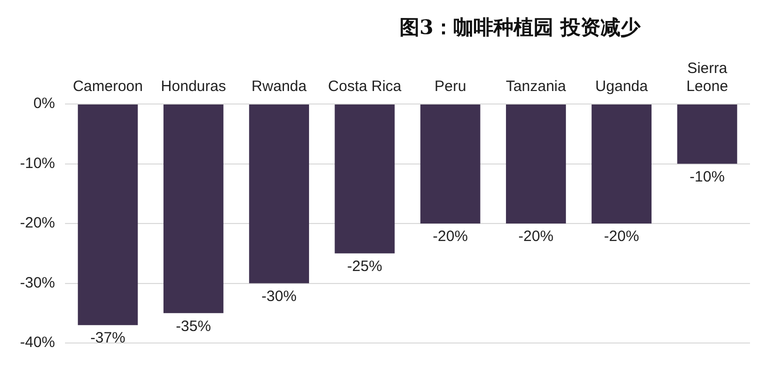  Describe the element at coordinates (536, 87) in the screenshot. I see `x-tick-label: Tanzania` at that location.